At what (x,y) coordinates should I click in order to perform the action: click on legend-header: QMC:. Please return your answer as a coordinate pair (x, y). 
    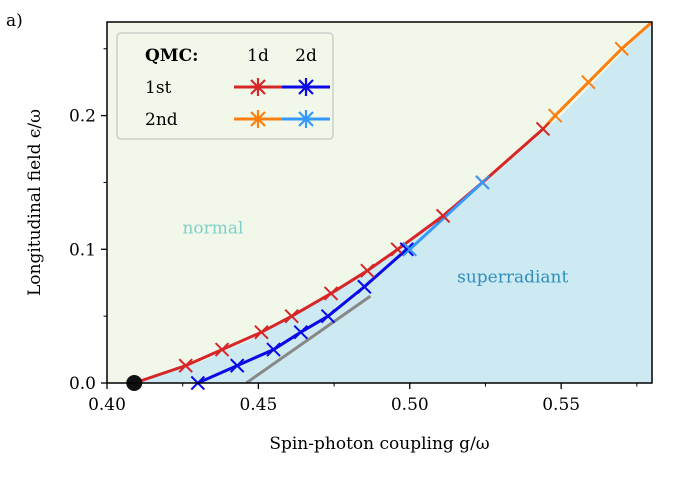
    Looking at the image, I should click on (171, 56).